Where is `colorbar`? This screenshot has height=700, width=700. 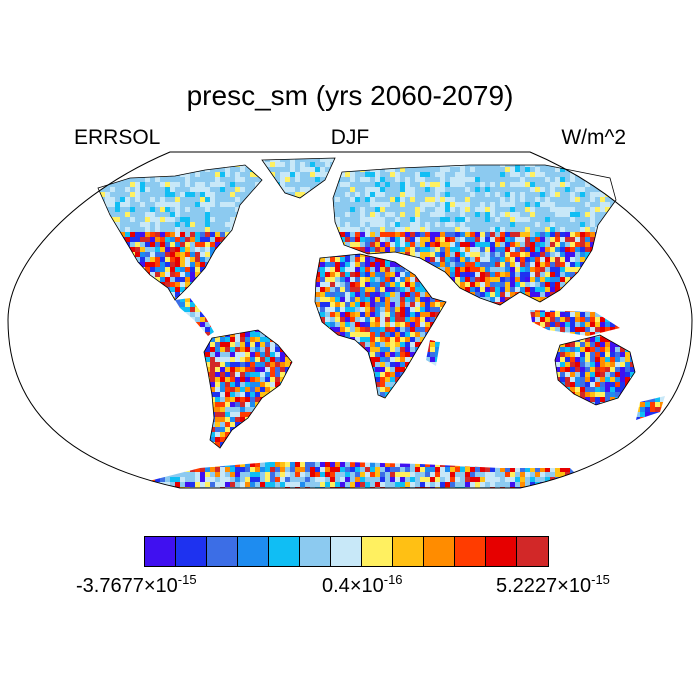 colorbar is located at coordinates (346, 551).